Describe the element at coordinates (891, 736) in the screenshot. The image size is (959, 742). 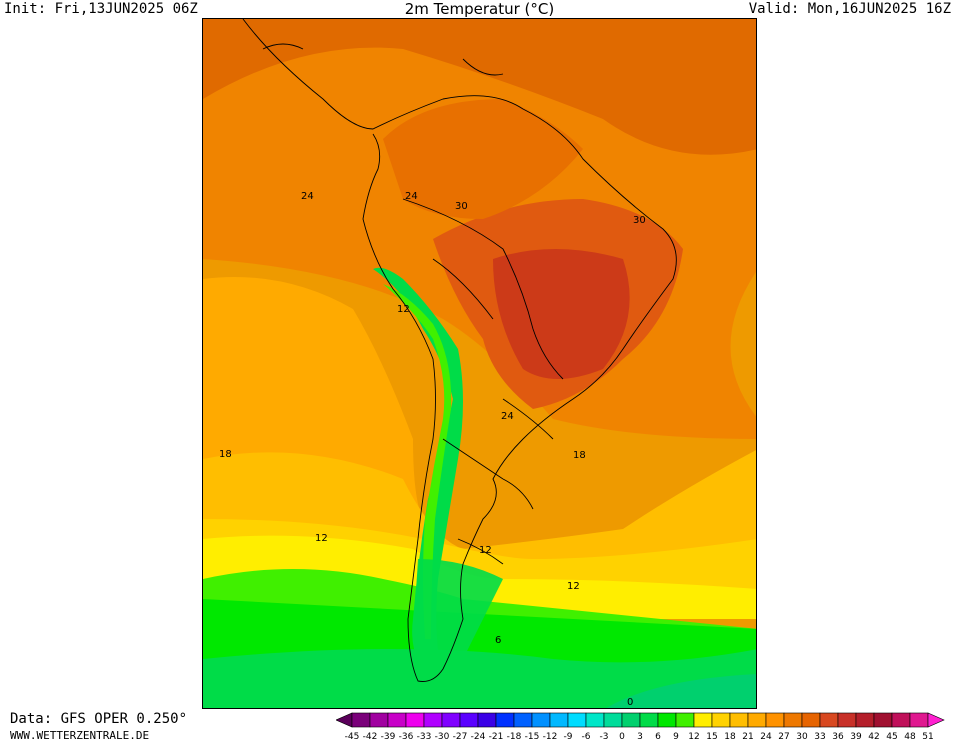
I see `legend-tick-label: 45` at that location.